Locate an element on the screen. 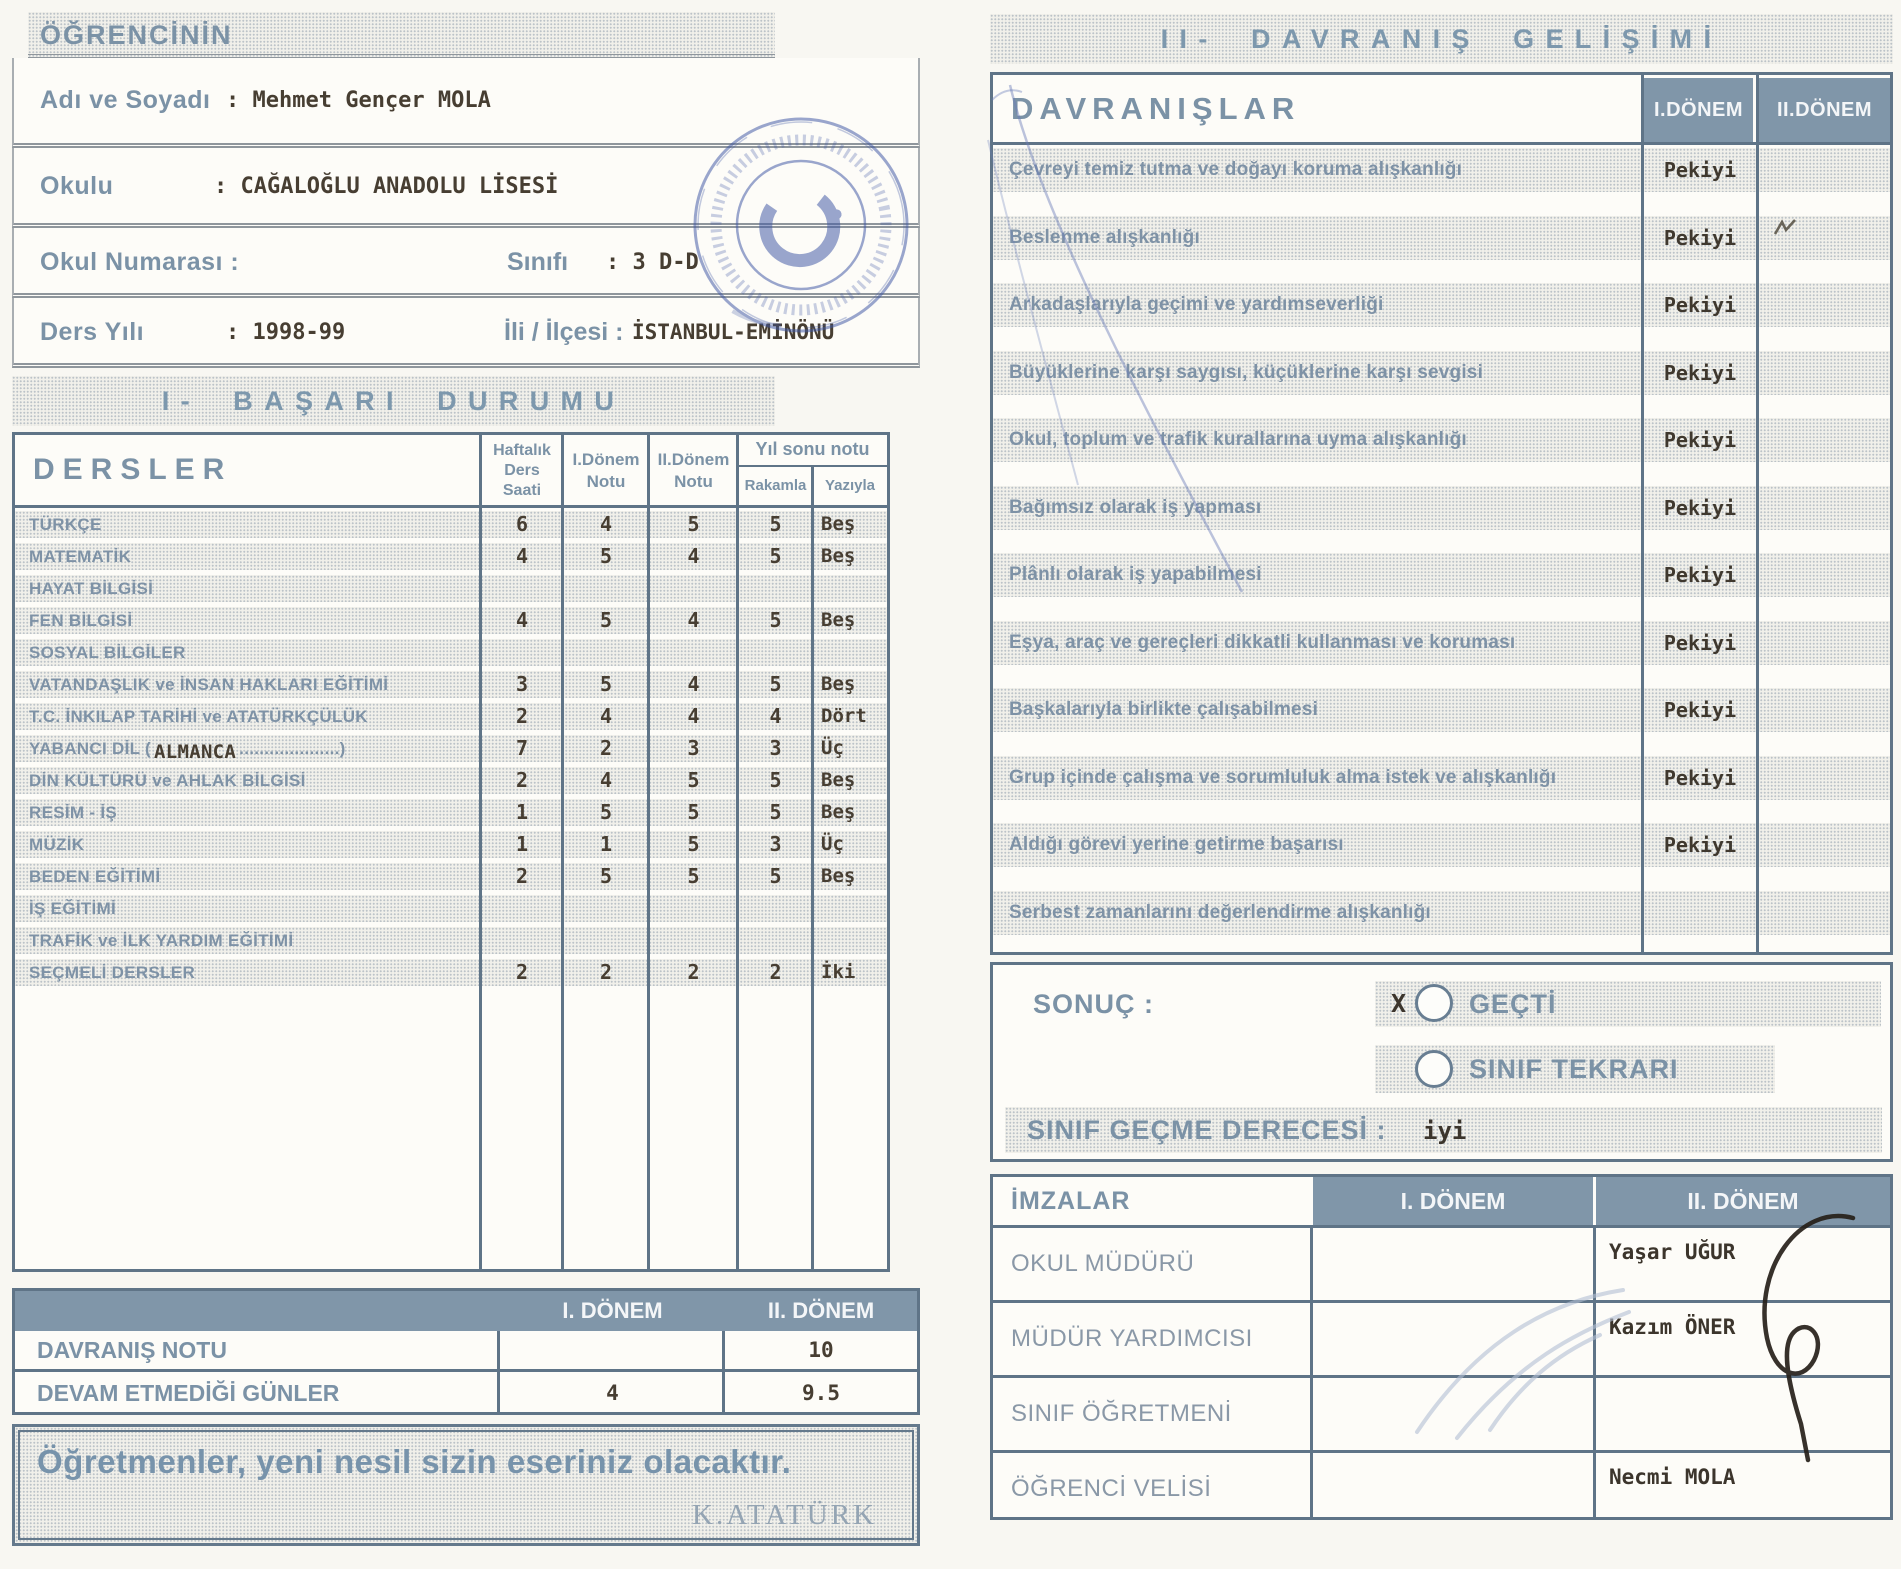 Image resolution: width=1901 pixels, height=1569 pixels. passed-radio-circle is located at coordinates (1434, 1003).